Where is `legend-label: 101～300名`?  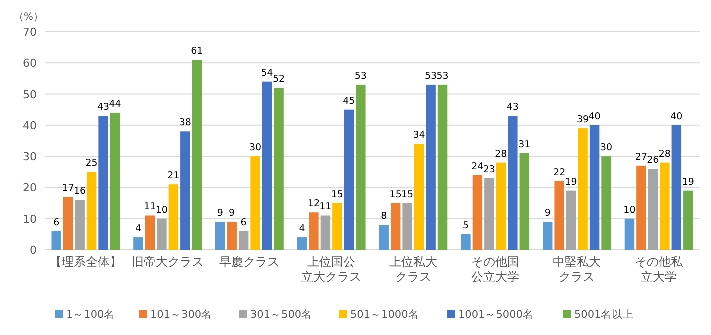
legend-label: 101～300名 is located at coordinates (181, 315).